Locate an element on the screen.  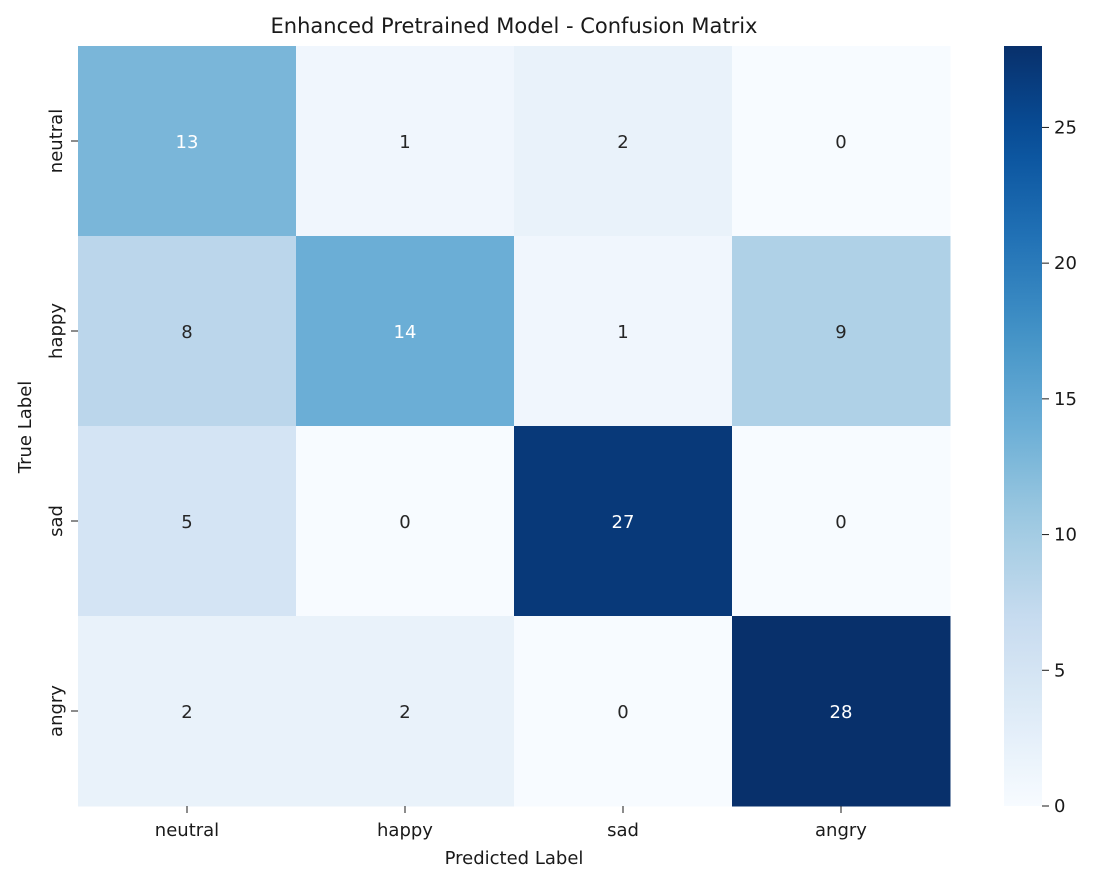
heatmap-cell-sad-happy is located at coordinates (405, 521).